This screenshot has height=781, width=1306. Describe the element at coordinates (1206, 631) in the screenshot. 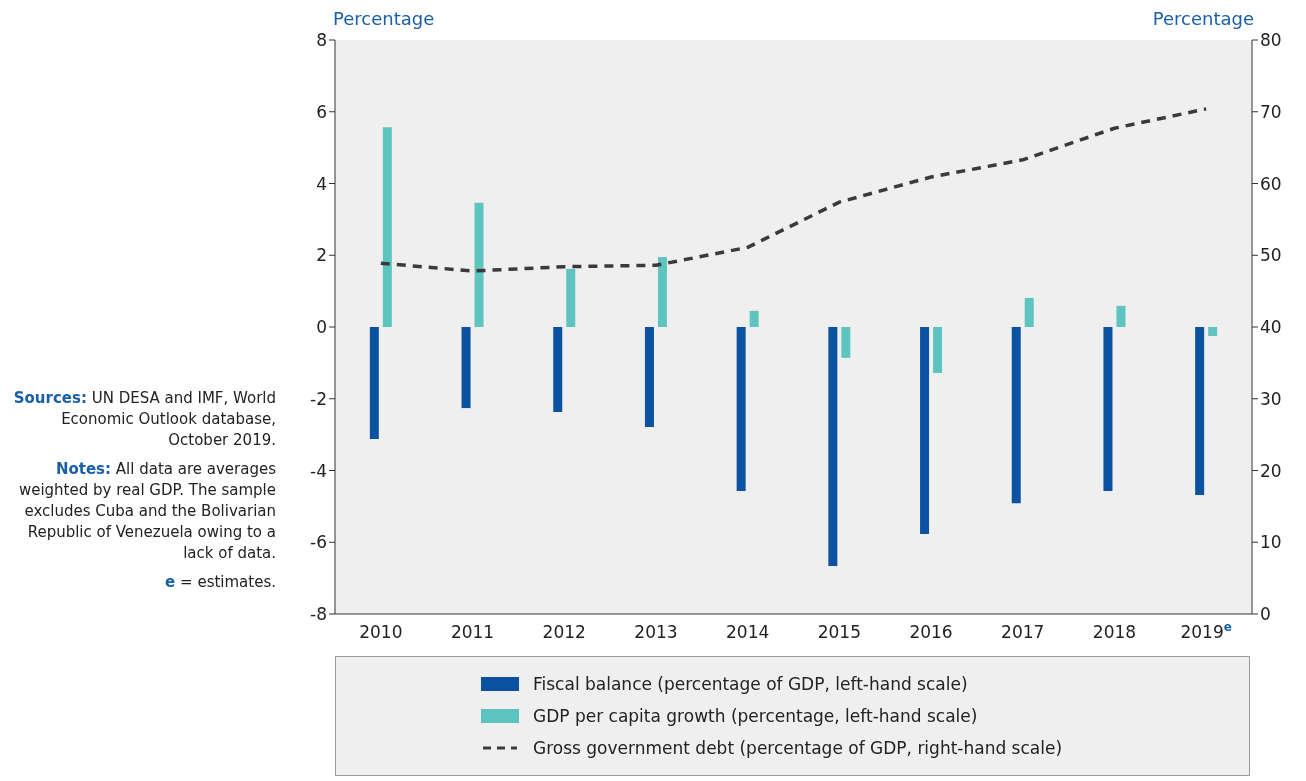

I see `x-tick-label: 2019$^{e}$` at that location.